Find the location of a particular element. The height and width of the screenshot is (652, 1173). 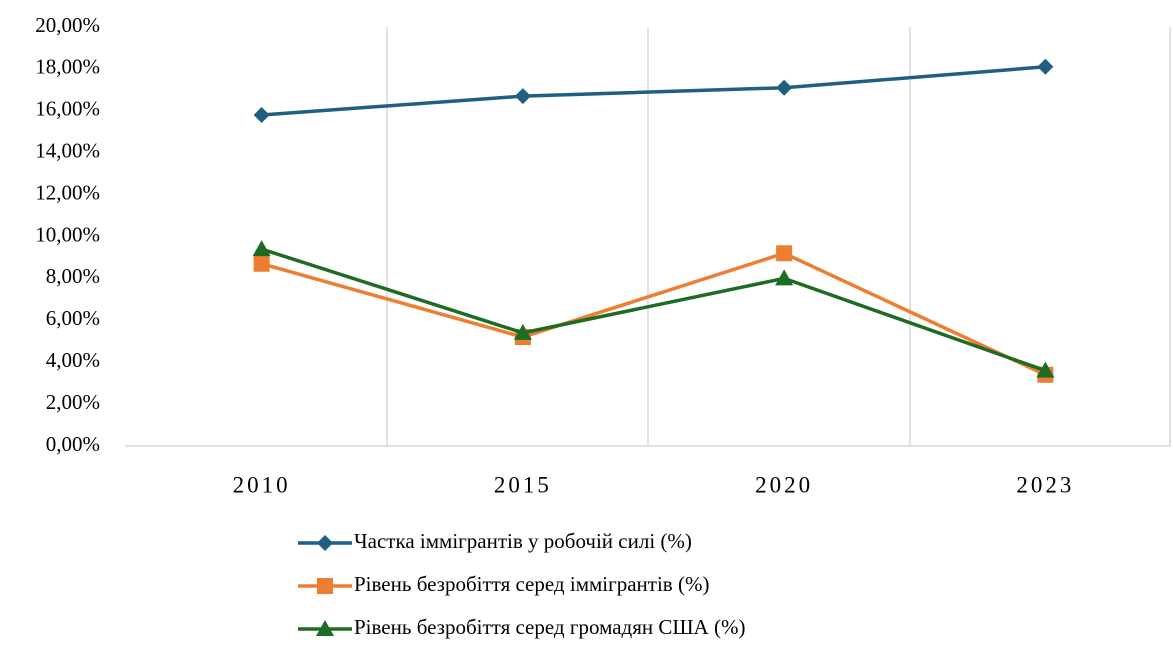

y-tick-label: 14,00% is located at coordinates (67, 151).